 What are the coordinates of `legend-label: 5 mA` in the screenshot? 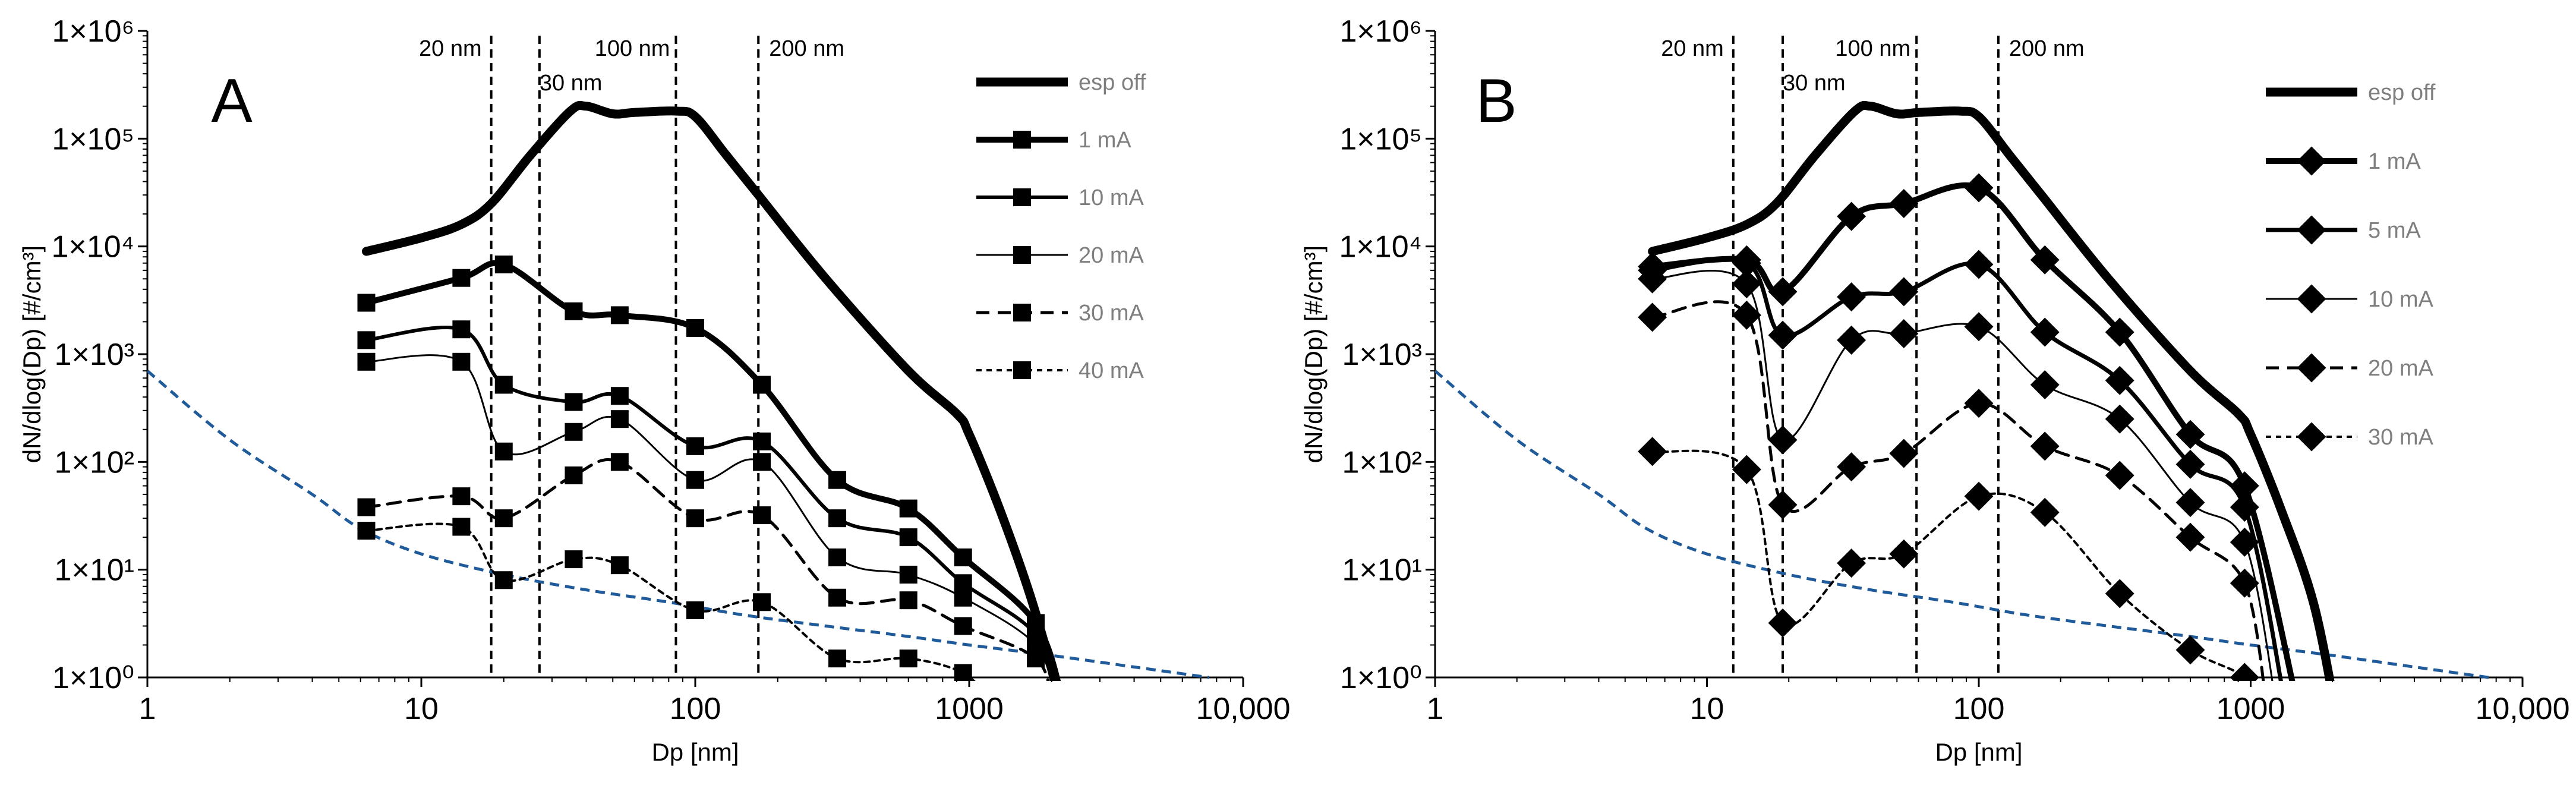 It's located at (2395, 231).